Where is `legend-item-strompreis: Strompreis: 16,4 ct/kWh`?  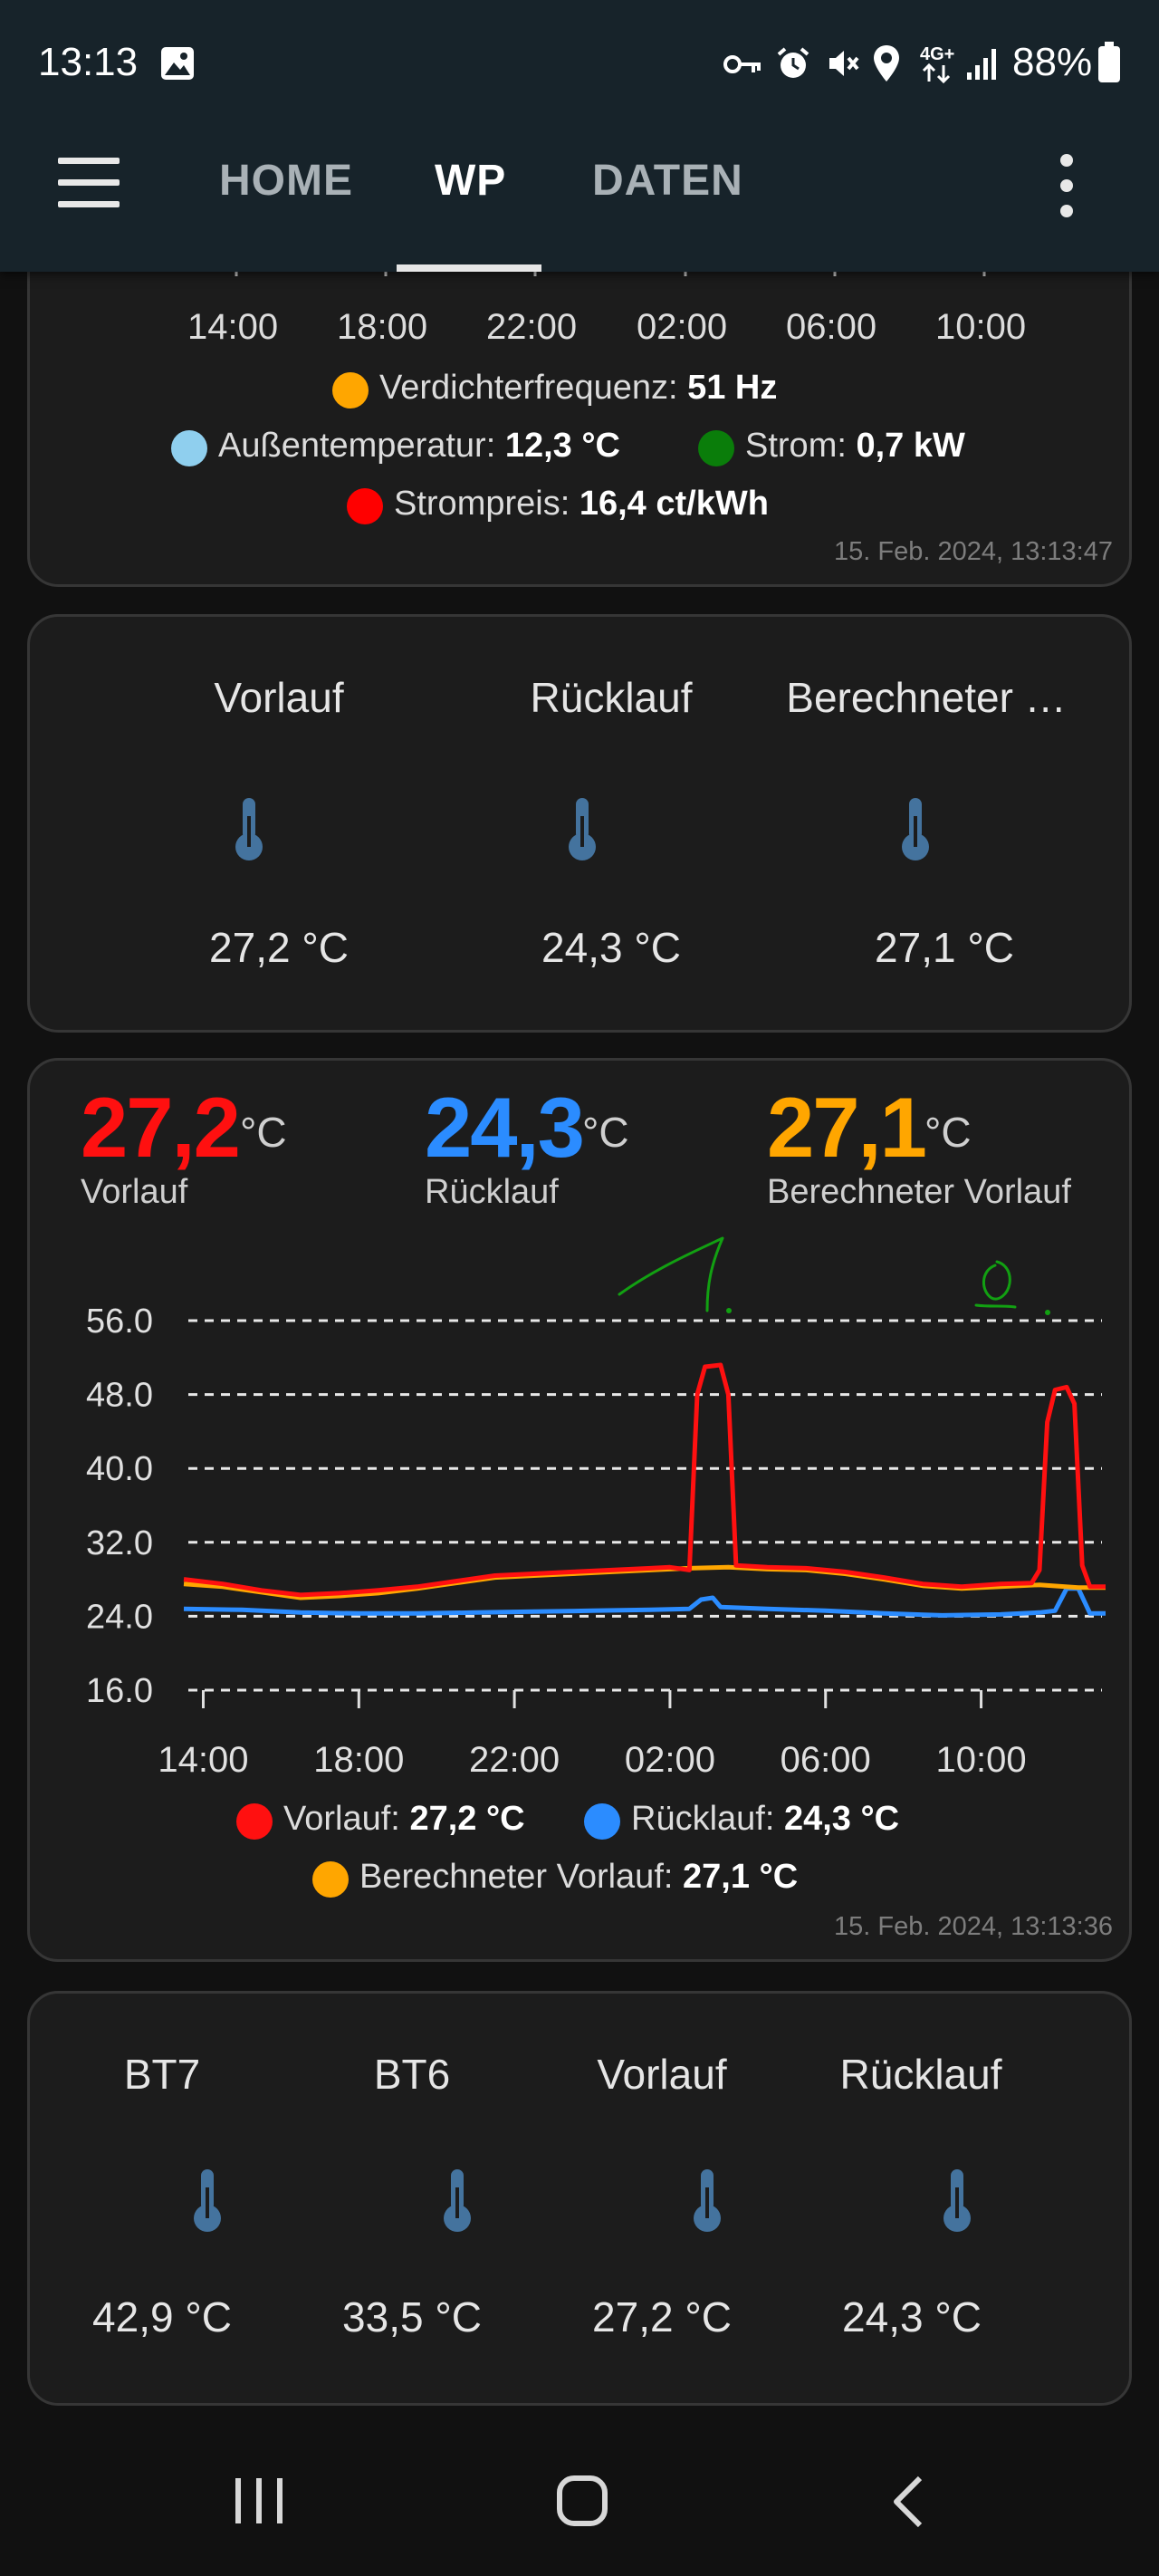 legend-item-strompreis: Strompreis: 16,4 ct/kWh is located at coordinates (581, 504).